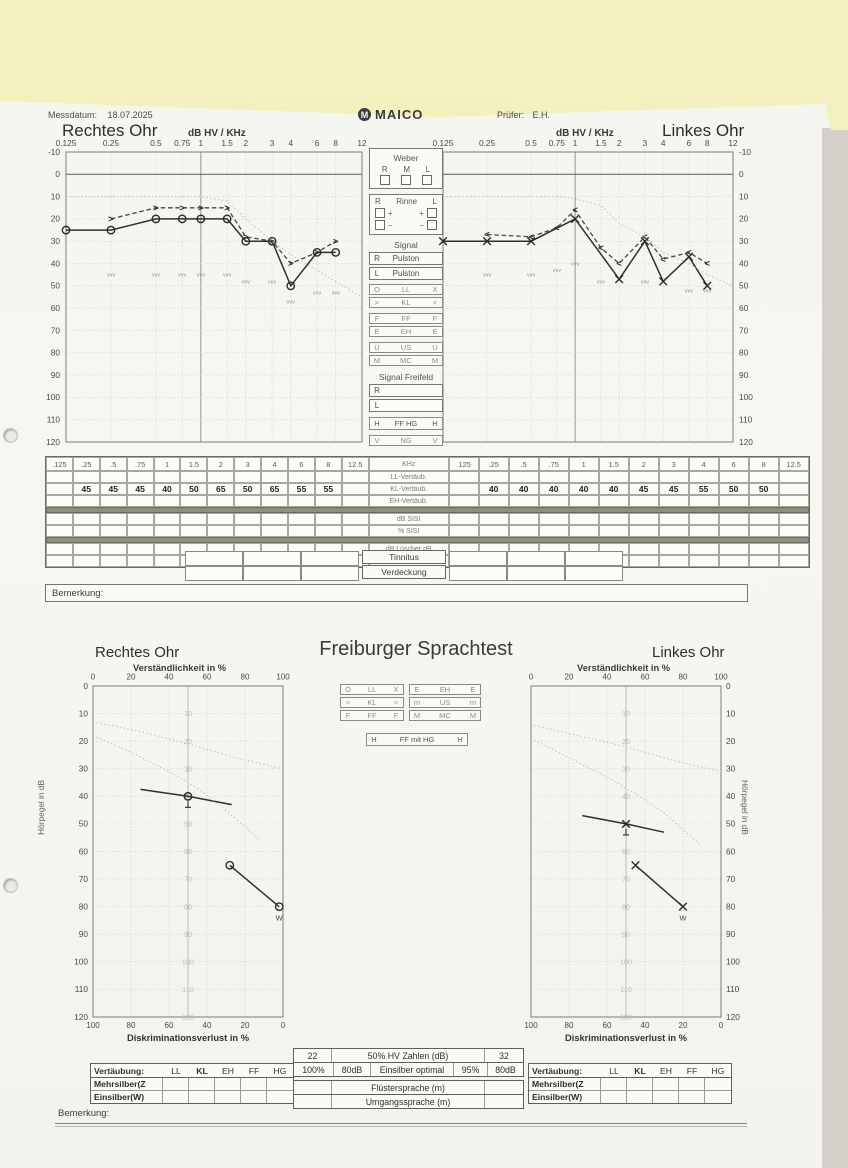 This screenshot has height=1168, width=848. I want to click on value-table-cell: 1, so click(167, 464).